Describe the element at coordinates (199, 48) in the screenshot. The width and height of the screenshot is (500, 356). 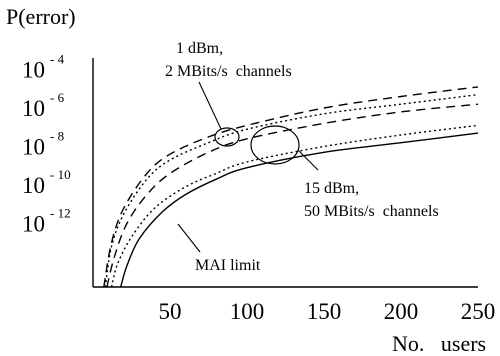
I see `annotation-1dbm-line1: 1 dBm,` at that location.